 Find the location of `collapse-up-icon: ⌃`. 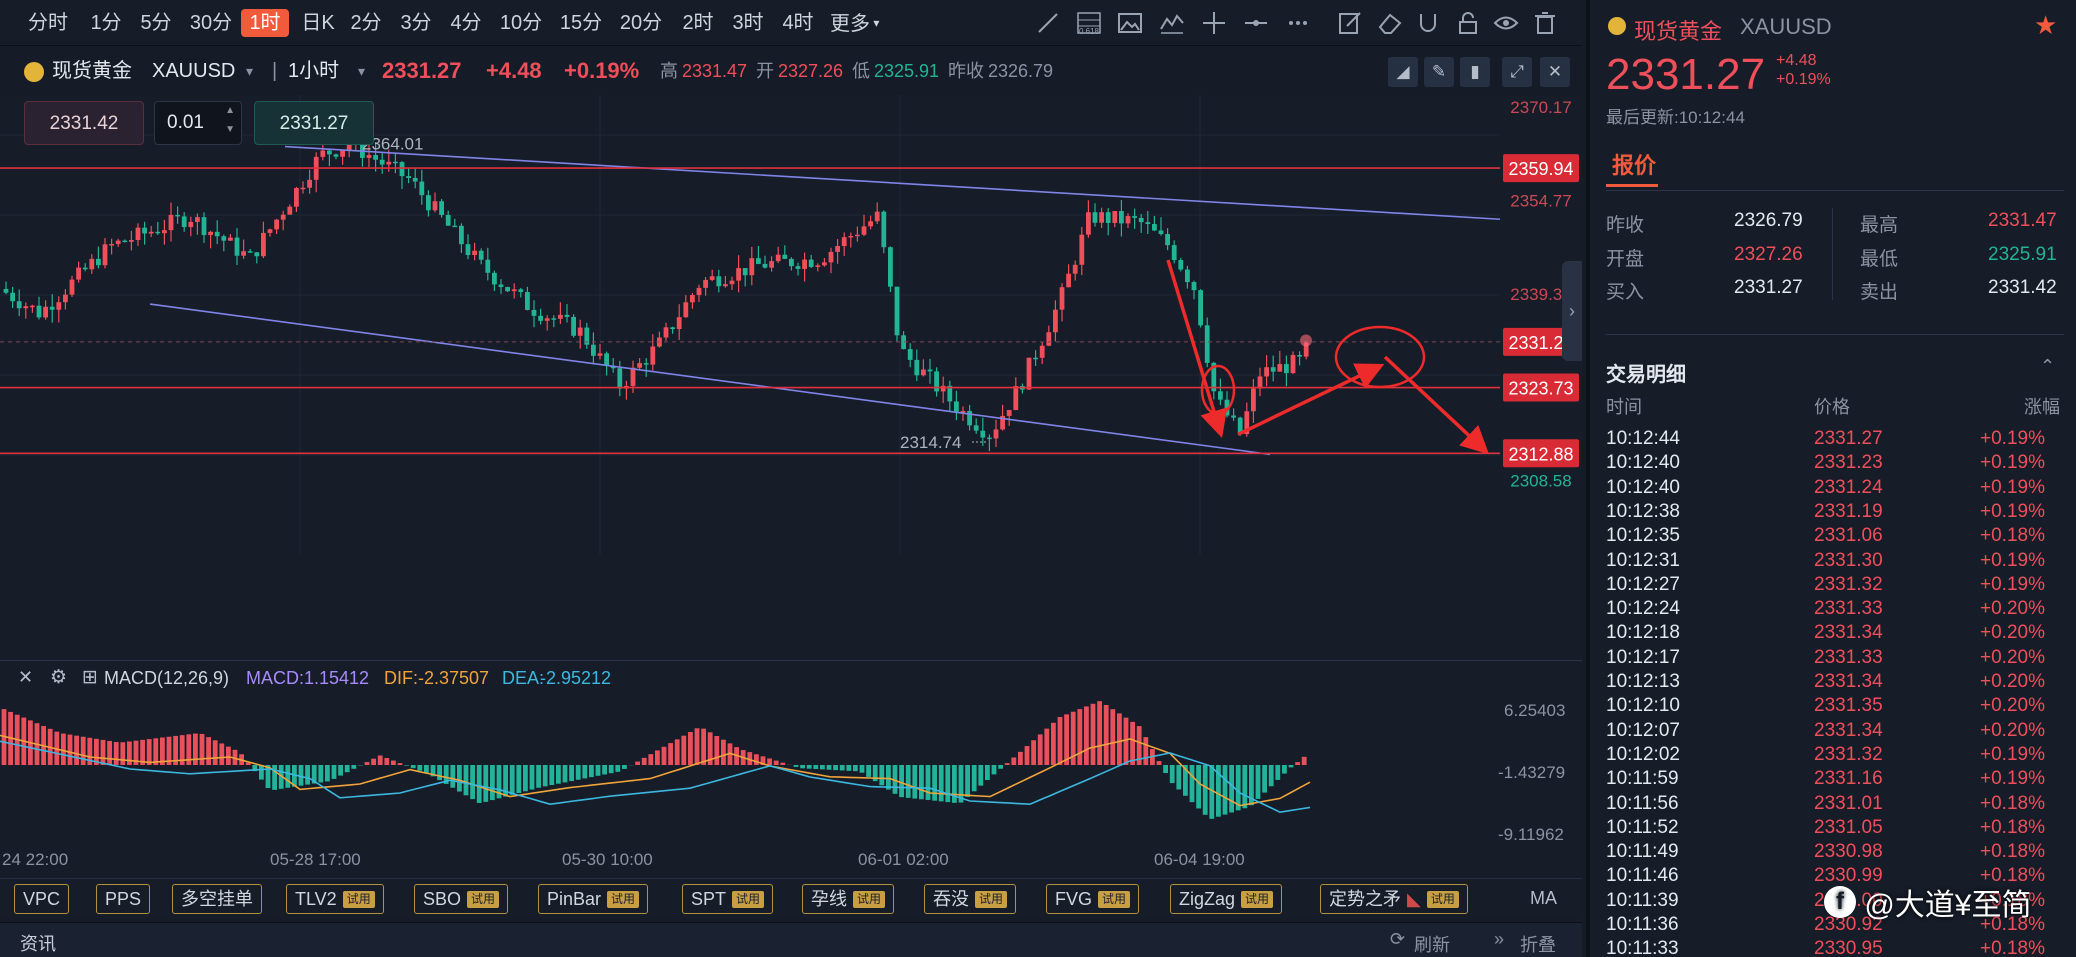

collapse-up-icon: ⌃ is located at coordinates (2048, 366).